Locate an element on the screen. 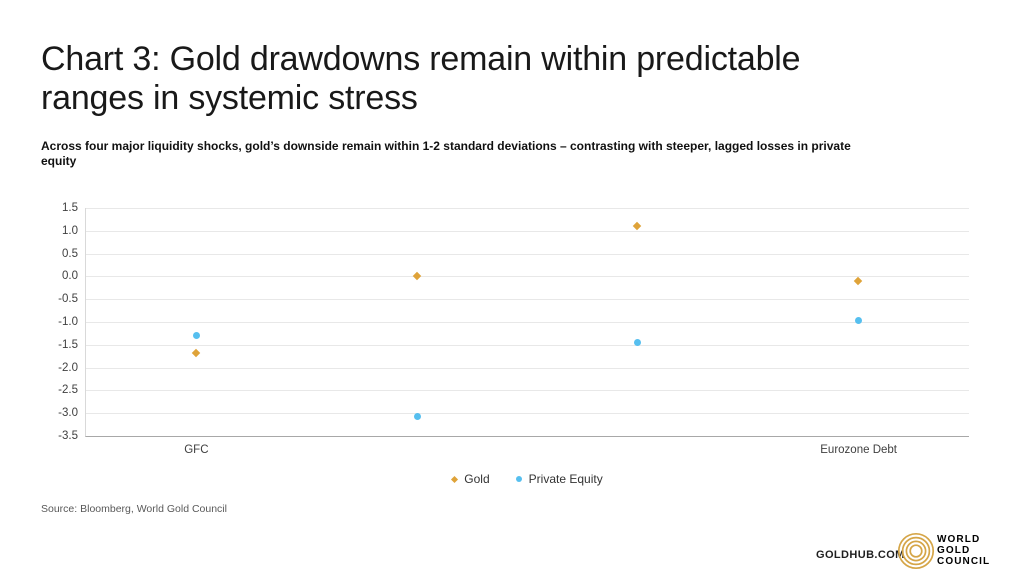 The width and height of the screenshot is (1024, 576). y-axis-tick-label: 0.0 is located at coordinates (70, 276).